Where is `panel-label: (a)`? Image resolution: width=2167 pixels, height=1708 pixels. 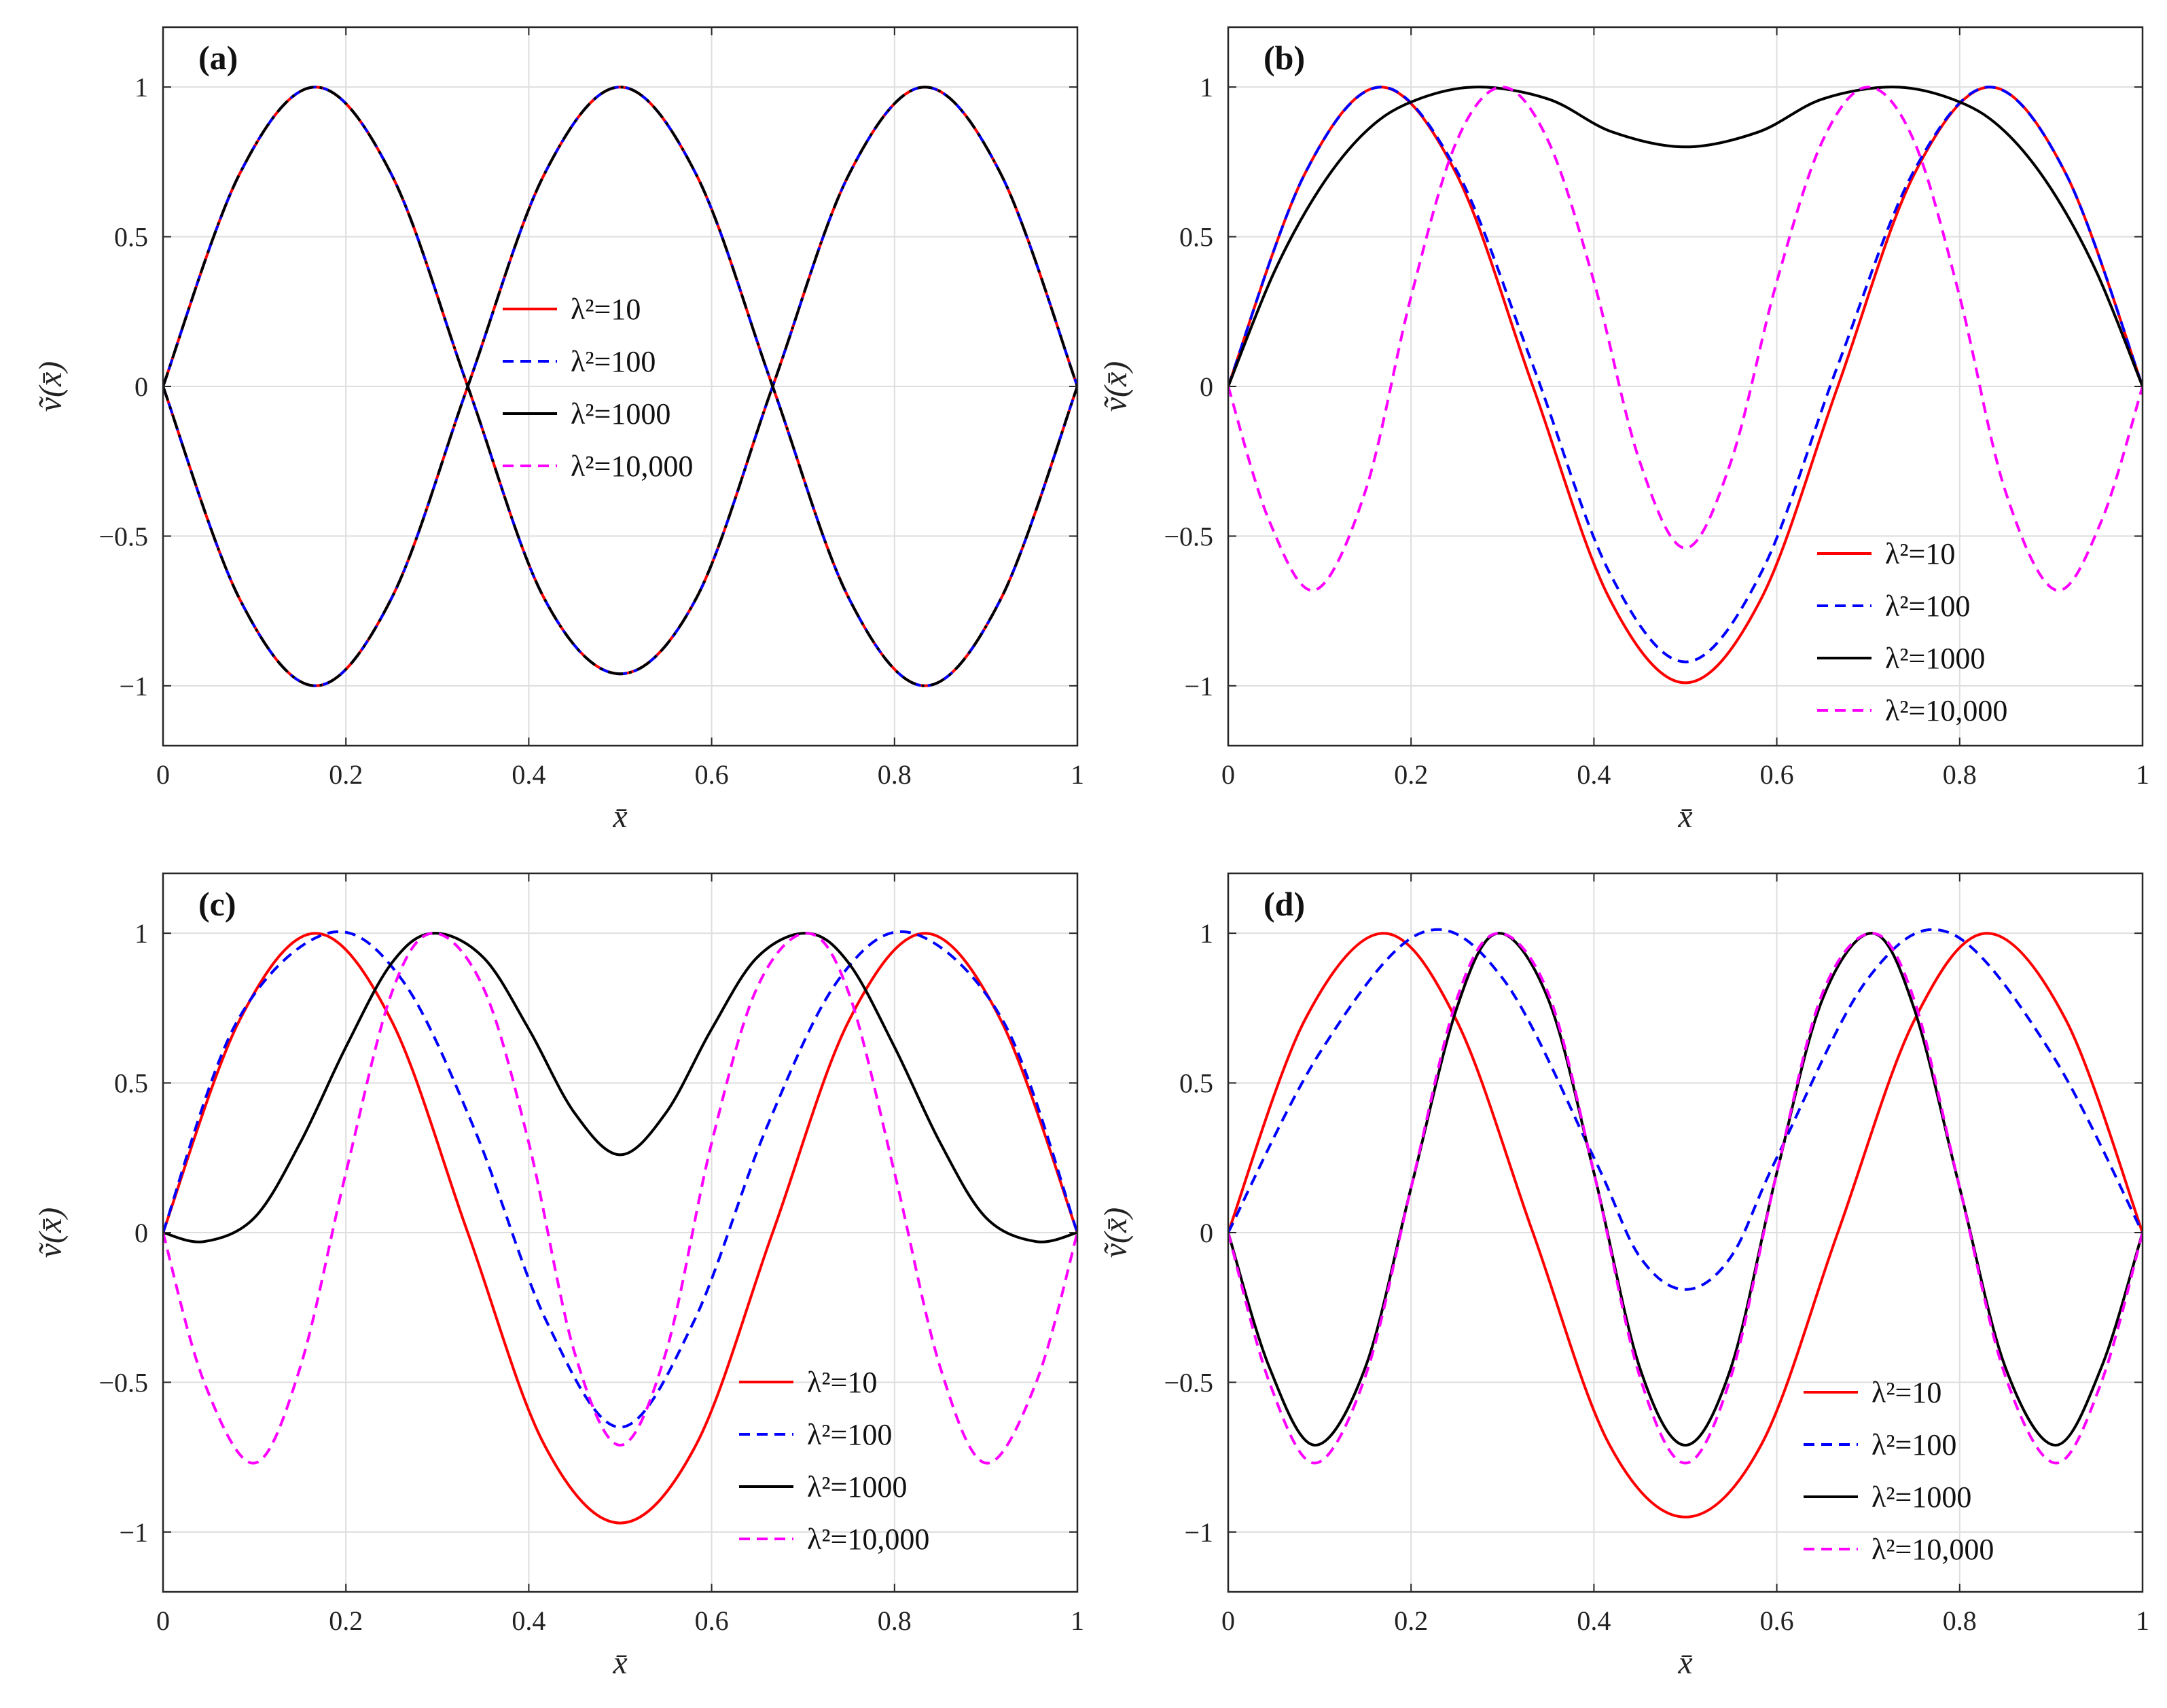
panel-label: (a) is located at coordinates (218, 58).